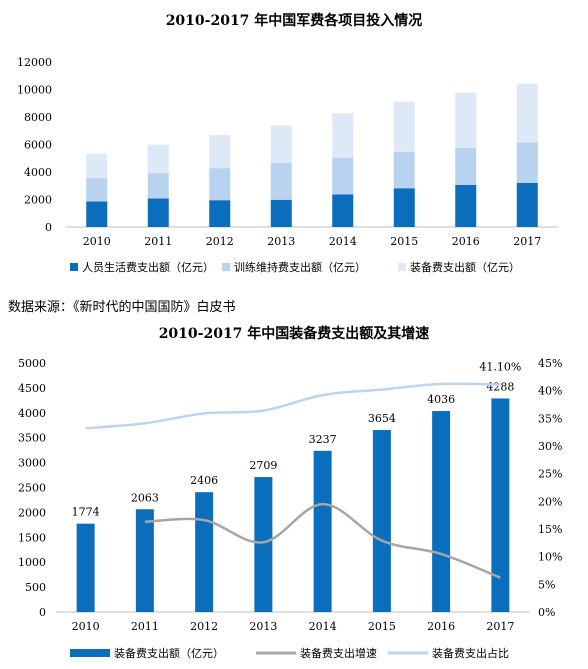 Image resolution: width=588 pixels, height=669 pixels. What do you see at coordinates (323, 439) in the screenshot?
I see `data-label: 3237` at bounding box center [323, 439].